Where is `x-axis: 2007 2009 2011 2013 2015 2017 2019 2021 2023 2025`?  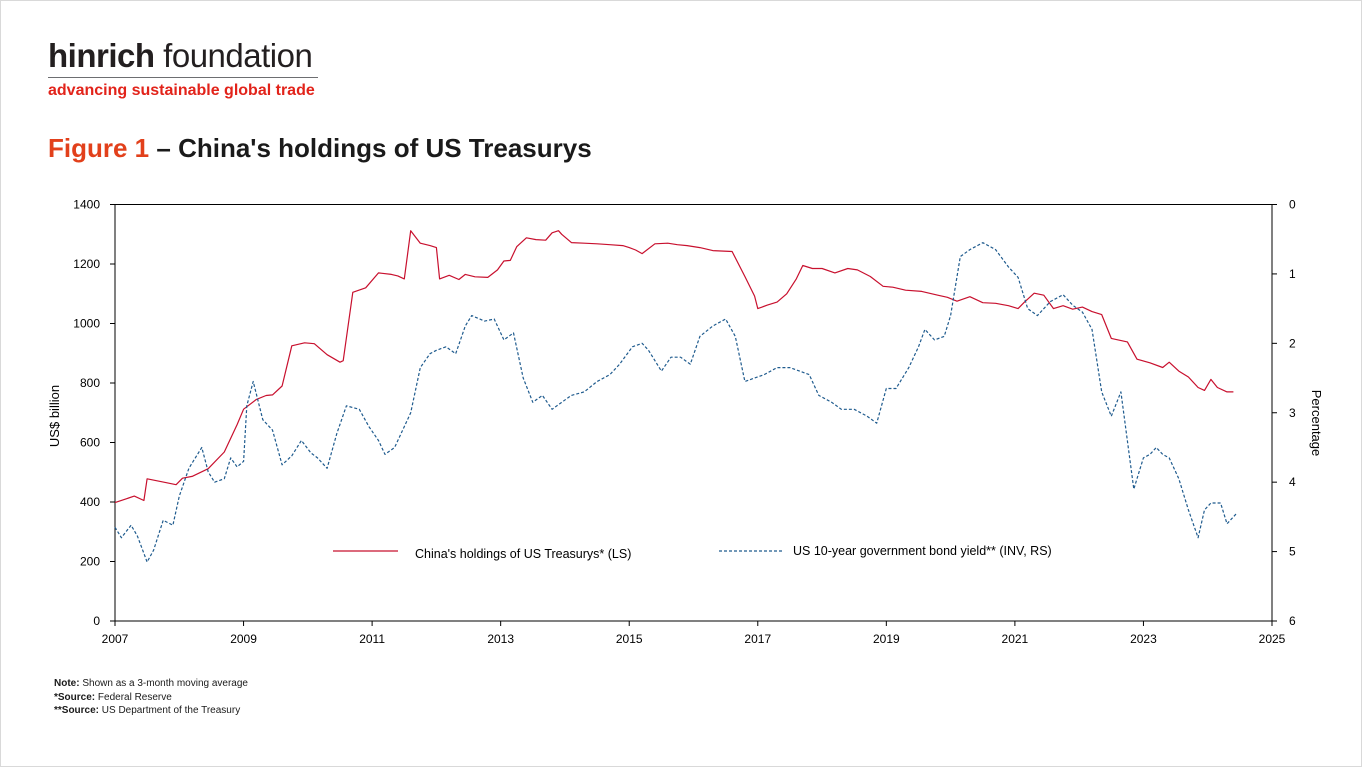
x-axis: 2007 2009 2011 2013 2015 2017 2019 2021 2023 2025 is located at coordinates (694, 633).